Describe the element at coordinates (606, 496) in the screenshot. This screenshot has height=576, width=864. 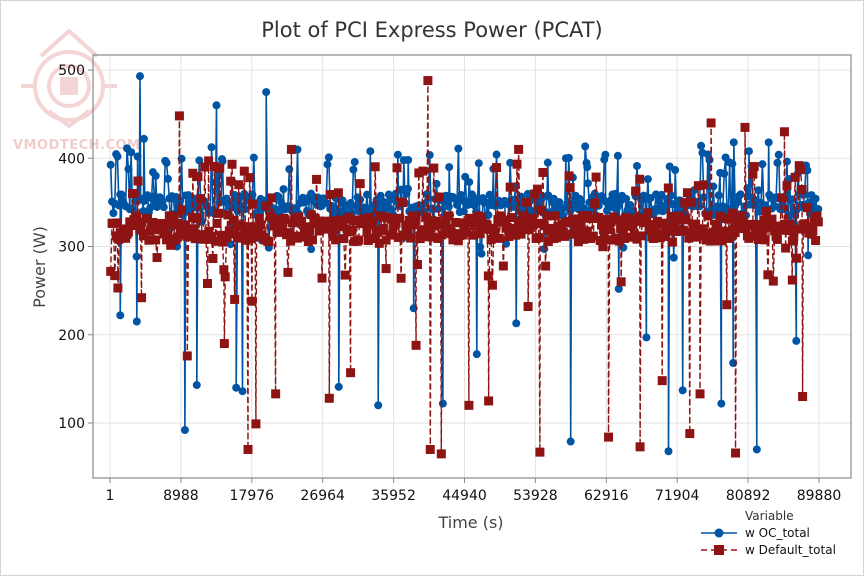
I see `x-tick-label: 62916` at that location.